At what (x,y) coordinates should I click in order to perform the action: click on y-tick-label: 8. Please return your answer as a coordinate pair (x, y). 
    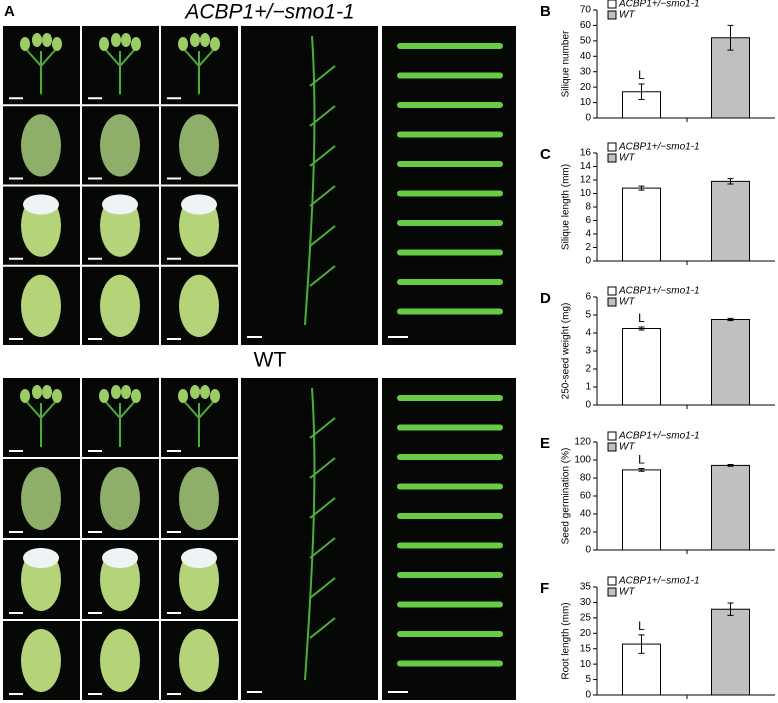
    Looking at the image, I should click on (588, 207).